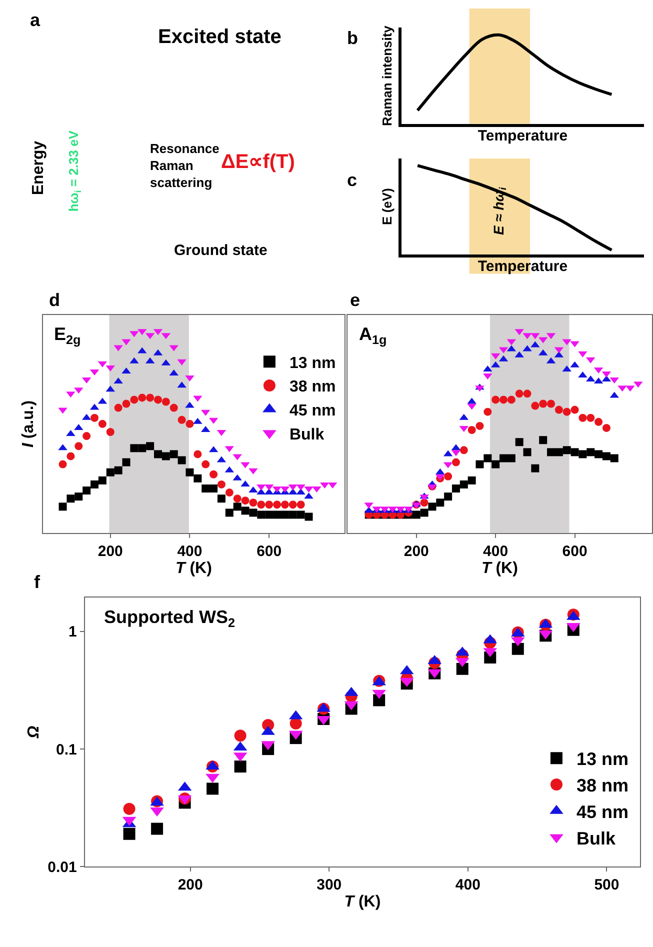 The image size is (653, 947). Describe the element at coordinates (312, 411) in the screenshot. I see `legend-label: 45 nm` at that location.